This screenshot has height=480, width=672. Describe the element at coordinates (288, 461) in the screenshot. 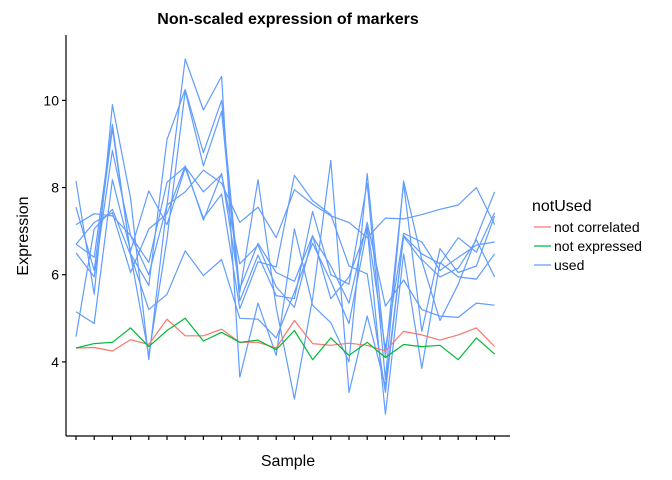

I see `x-axis-title: Sample` at that location.